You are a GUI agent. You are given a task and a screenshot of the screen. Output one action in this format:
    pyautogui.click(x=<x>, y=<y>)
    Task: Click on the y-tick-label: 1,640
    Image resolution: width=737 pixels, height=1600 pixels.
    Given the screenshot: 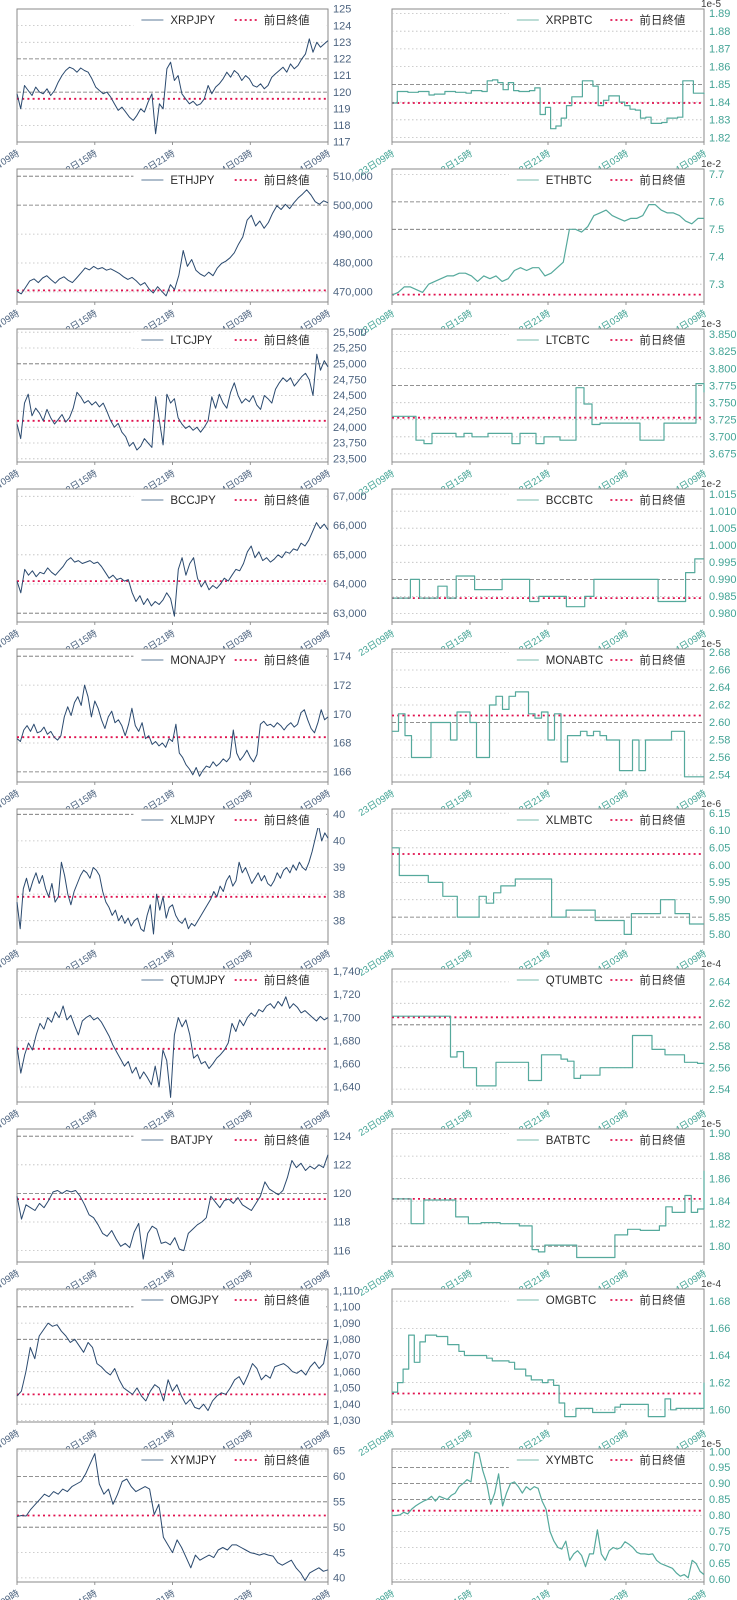 What is the action you would take?
    pyautogui.click(x=347, y=1088)
    